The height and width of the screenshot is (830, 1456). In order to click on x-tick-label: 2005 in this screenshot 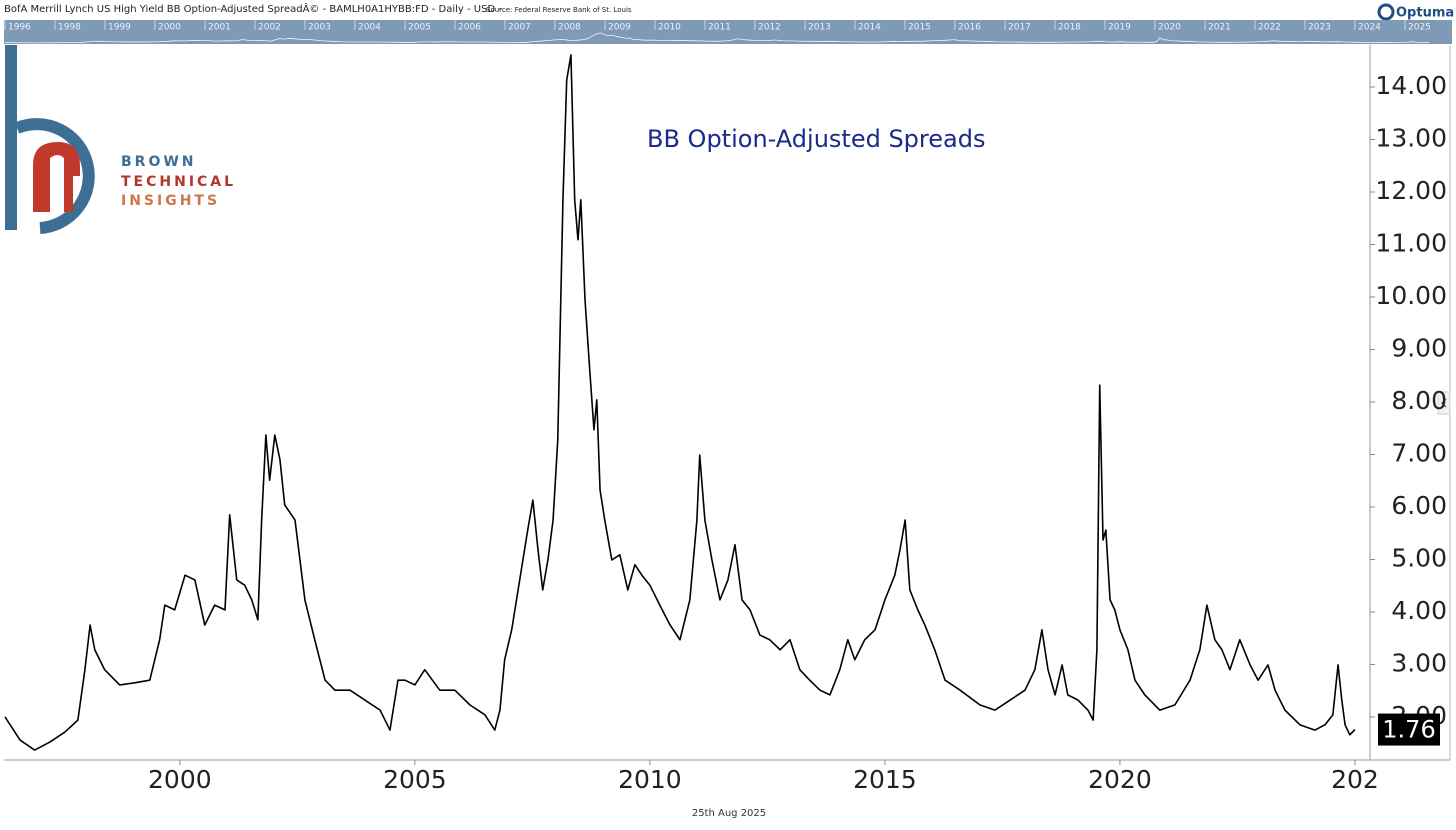, I will do `click(415, 779)`.